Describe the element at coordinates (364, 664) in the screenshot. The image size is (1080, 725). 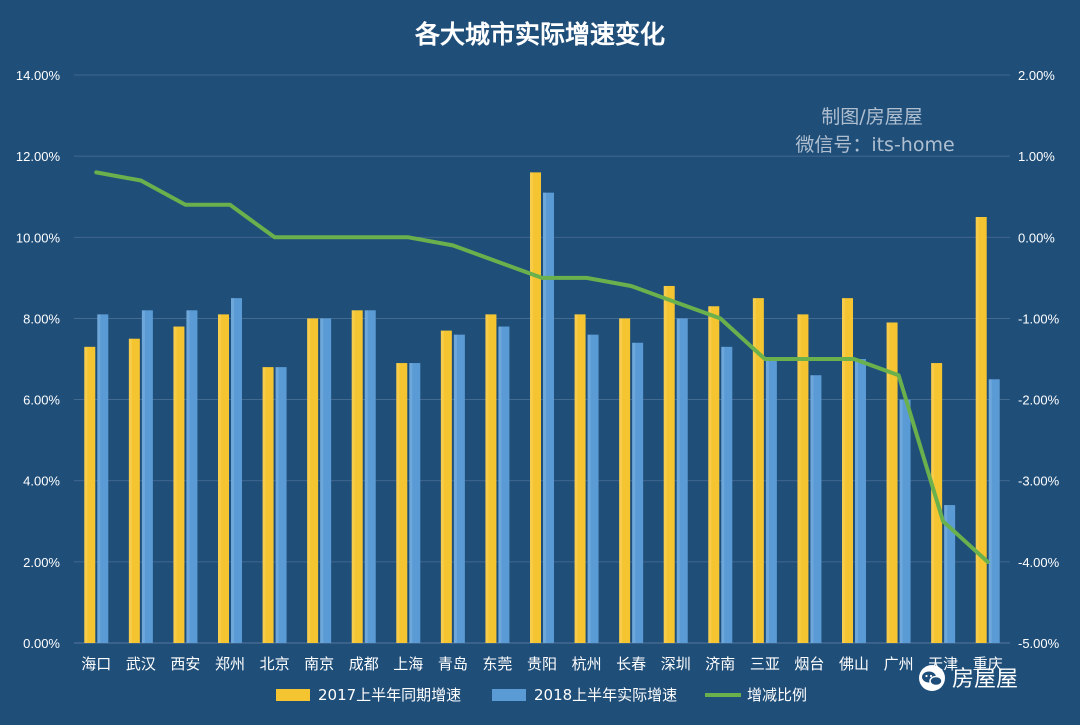
I see `category-label: 成都` at that location.